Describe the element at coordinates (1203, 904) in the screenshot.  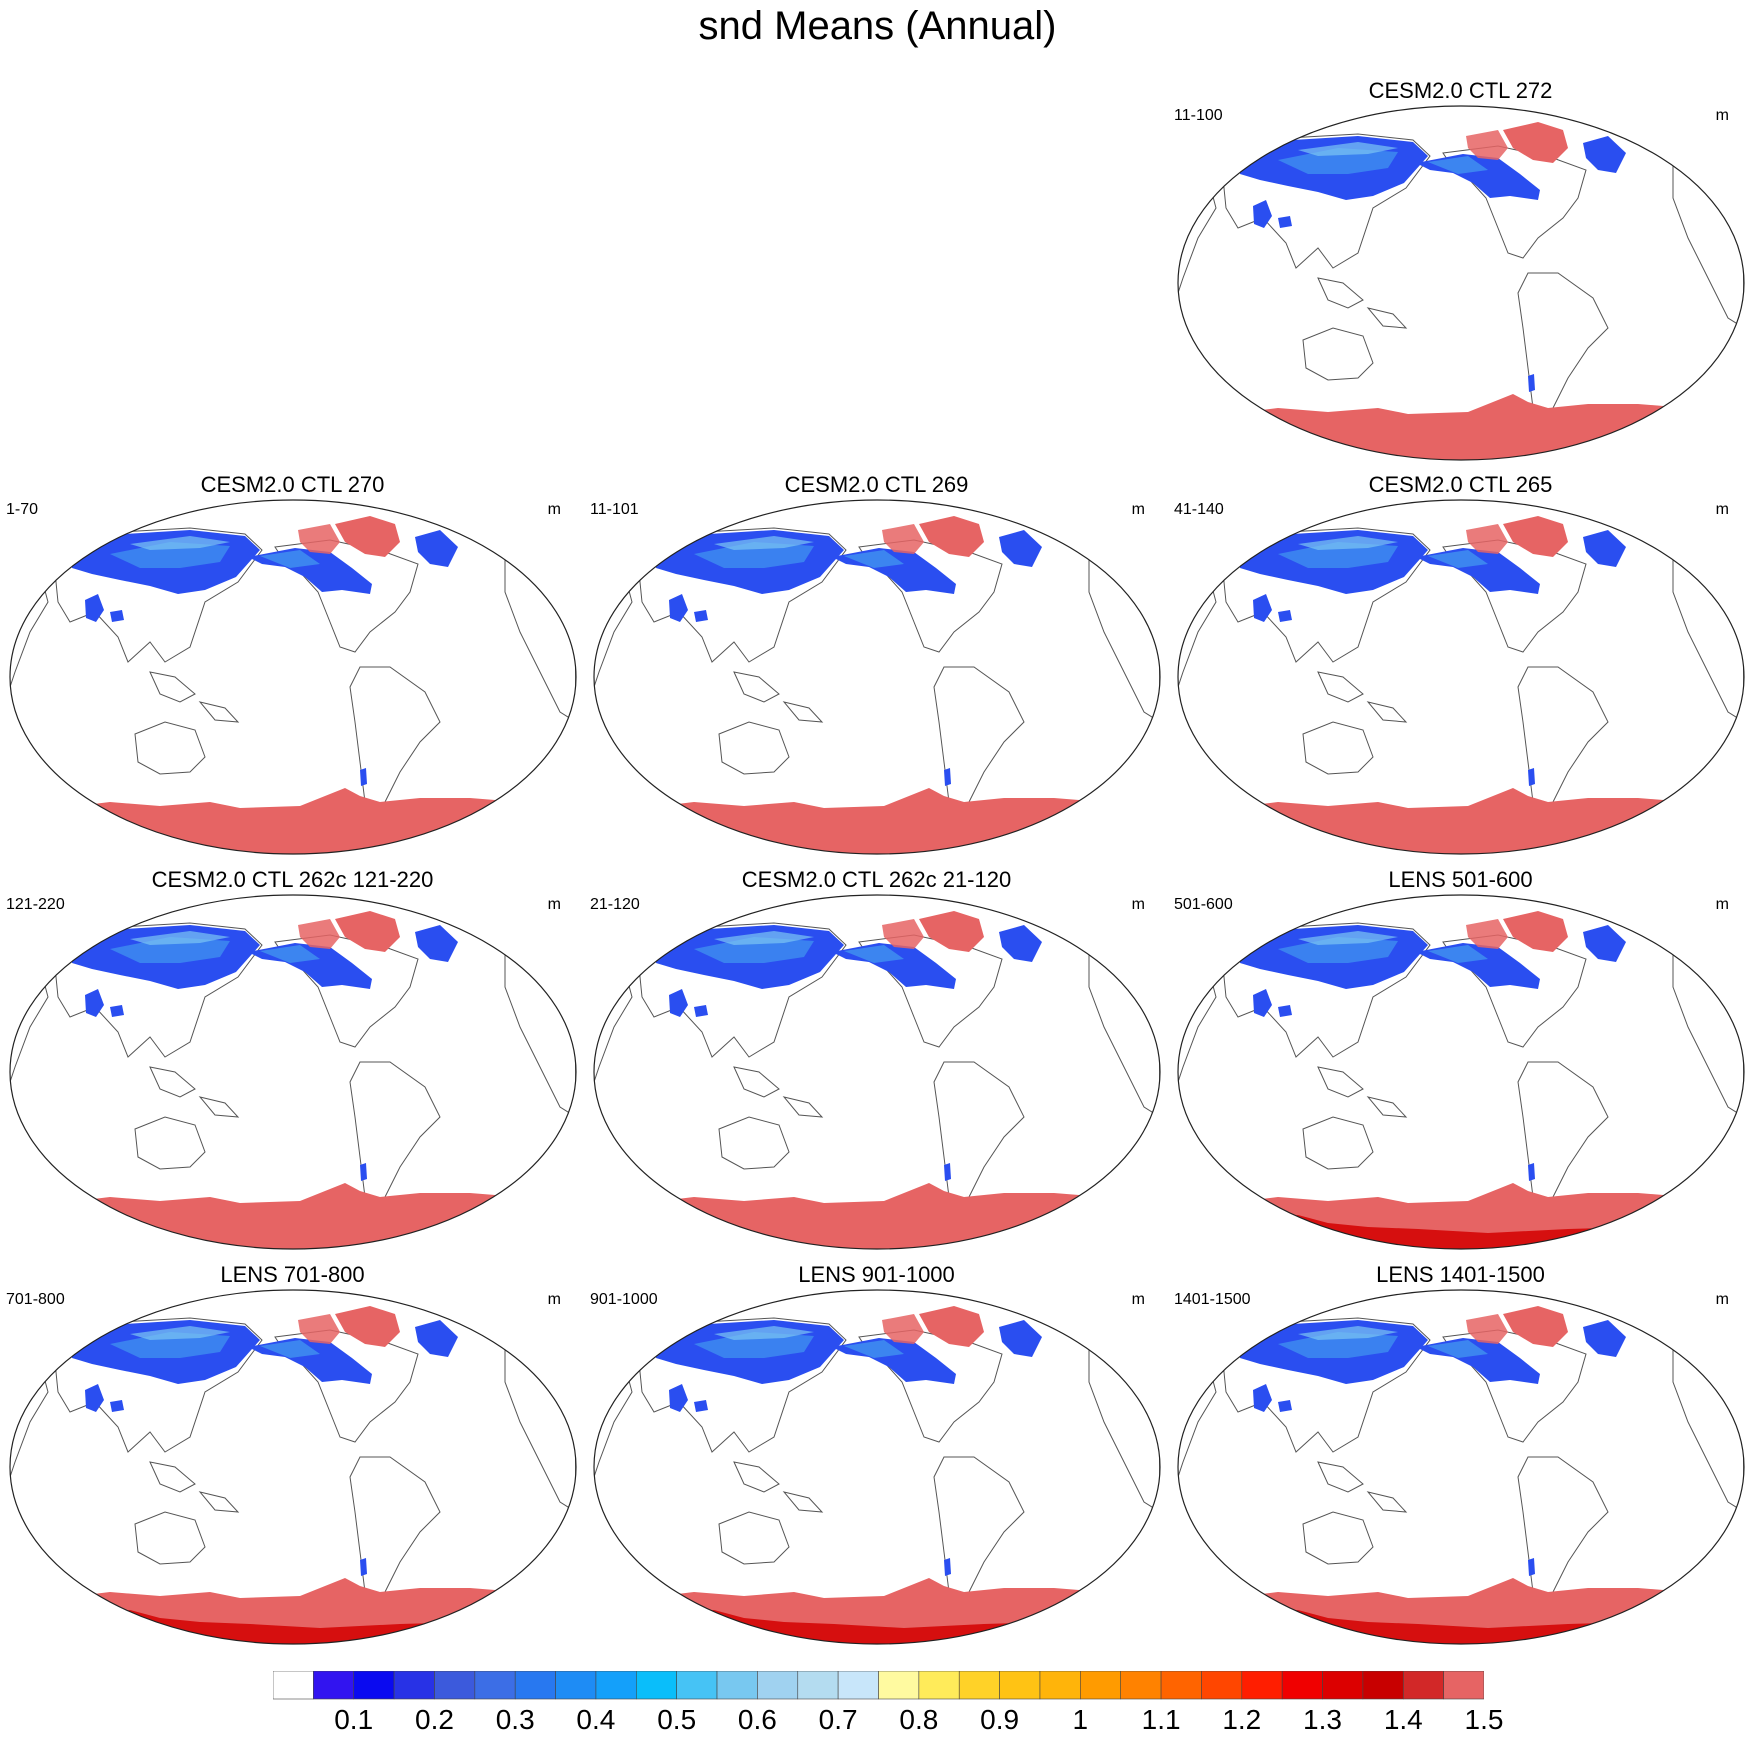
I see `panel-years-label: 501-600` at that location.